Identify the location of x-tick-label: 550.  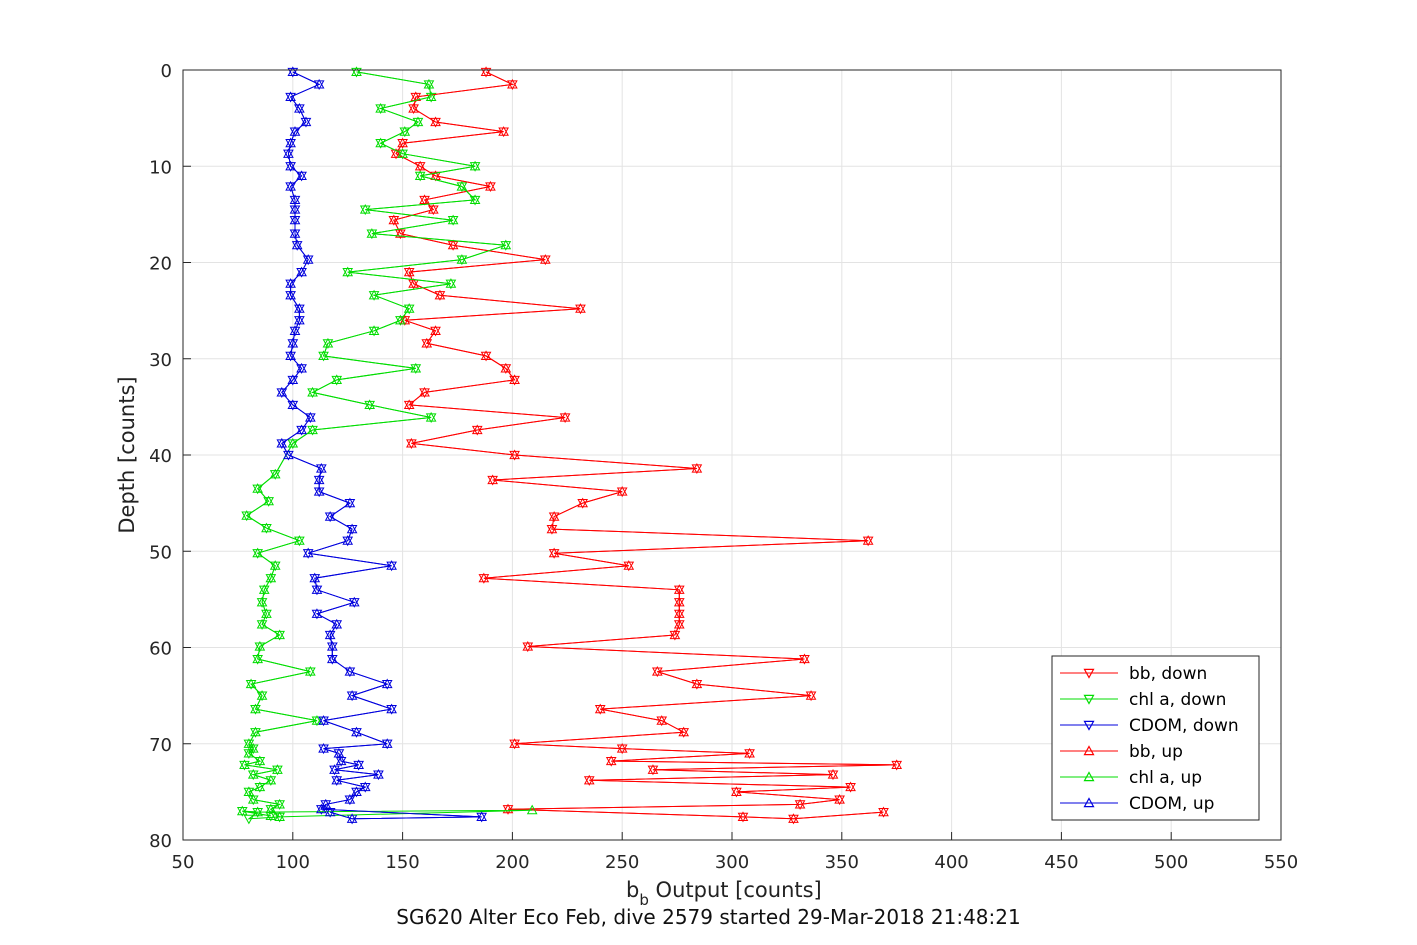
(1281, 862).